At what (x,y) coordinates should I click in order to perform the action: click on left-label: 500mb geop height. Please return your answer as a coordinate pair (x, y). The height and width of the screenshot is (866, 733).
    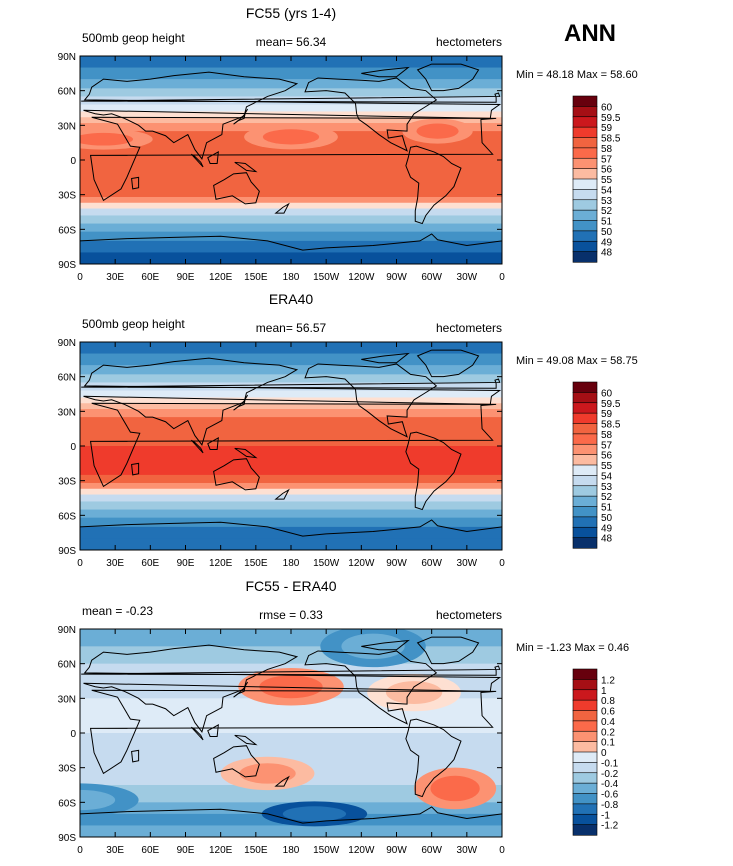
    Looking at the image, I should click on (133, 38).